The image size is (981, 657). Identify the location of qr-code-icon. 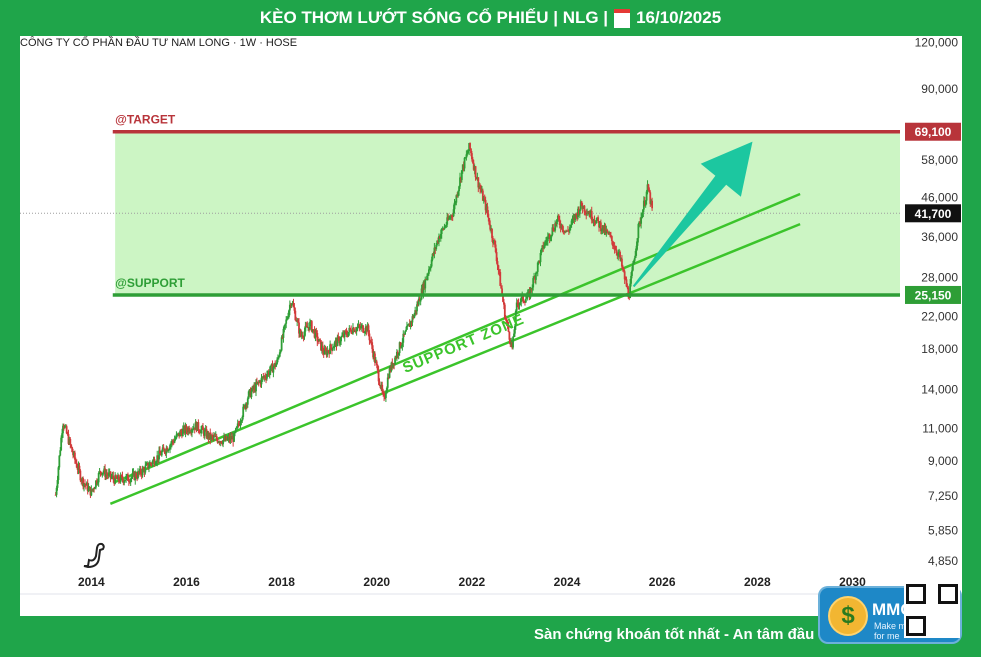
(932, 610).